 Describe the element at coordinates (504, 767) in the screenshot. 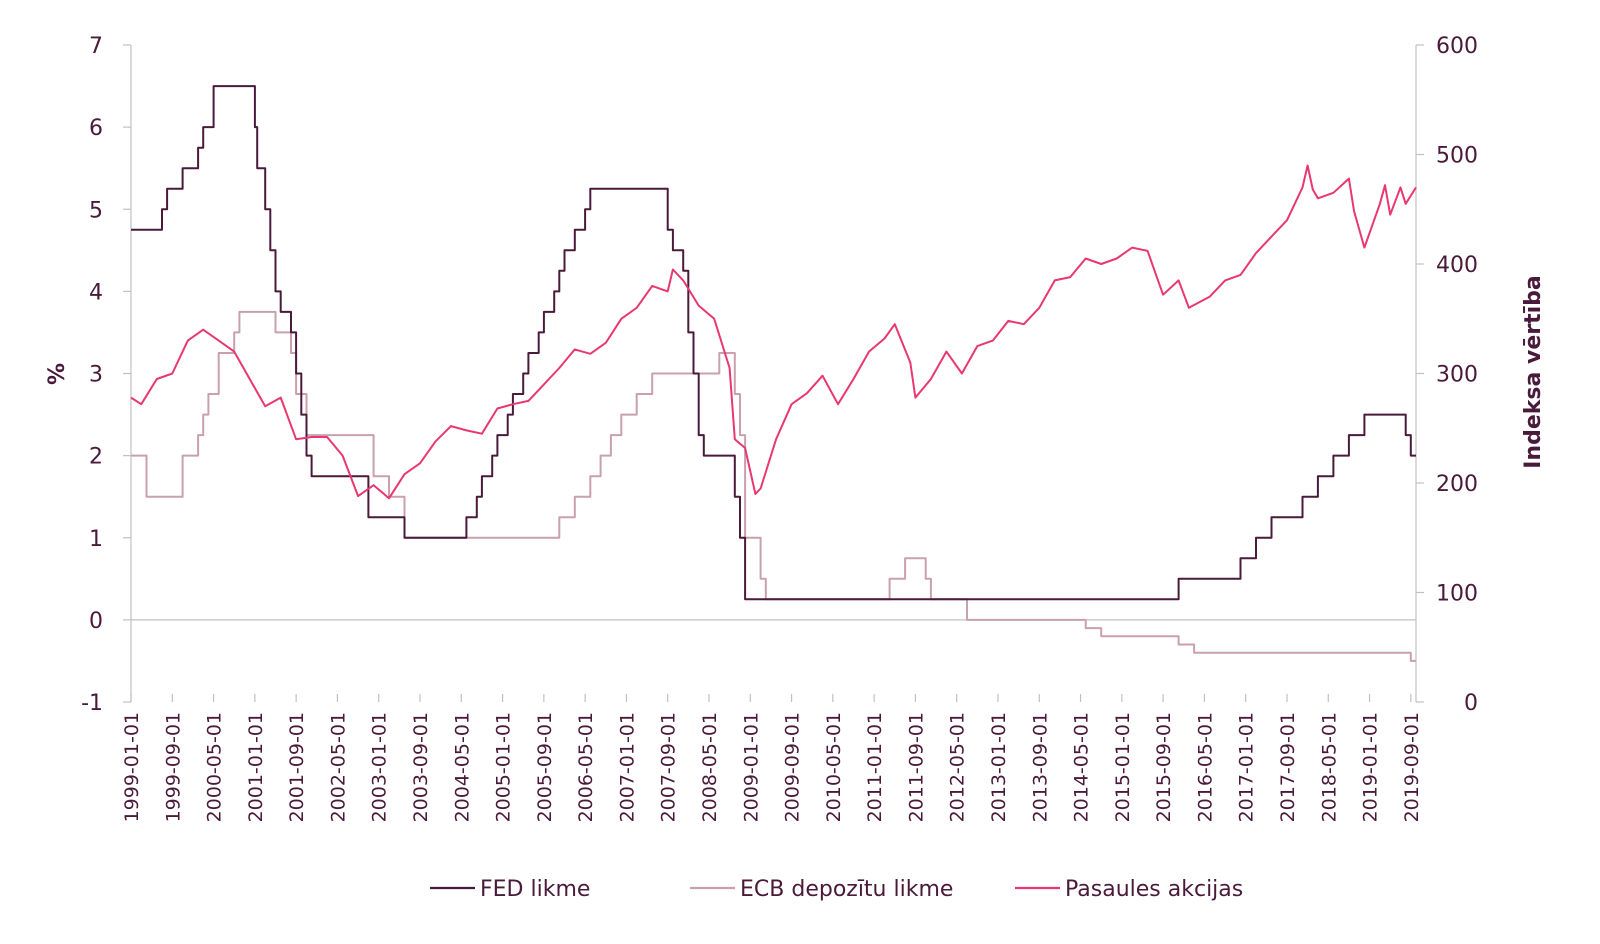

I see `x-tick-label: 2005-01-01` at that location.